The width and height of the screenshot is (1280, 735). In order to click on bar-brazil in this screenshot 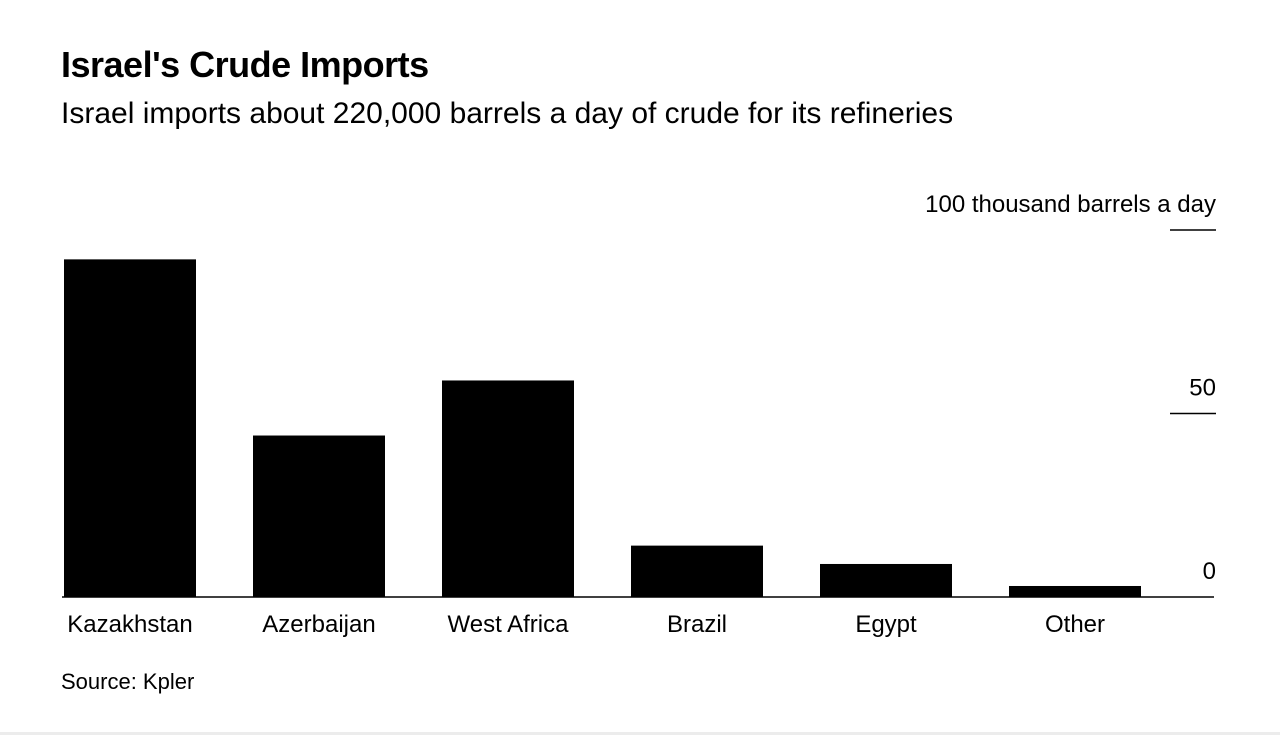, I will do `click(697, 571)`.